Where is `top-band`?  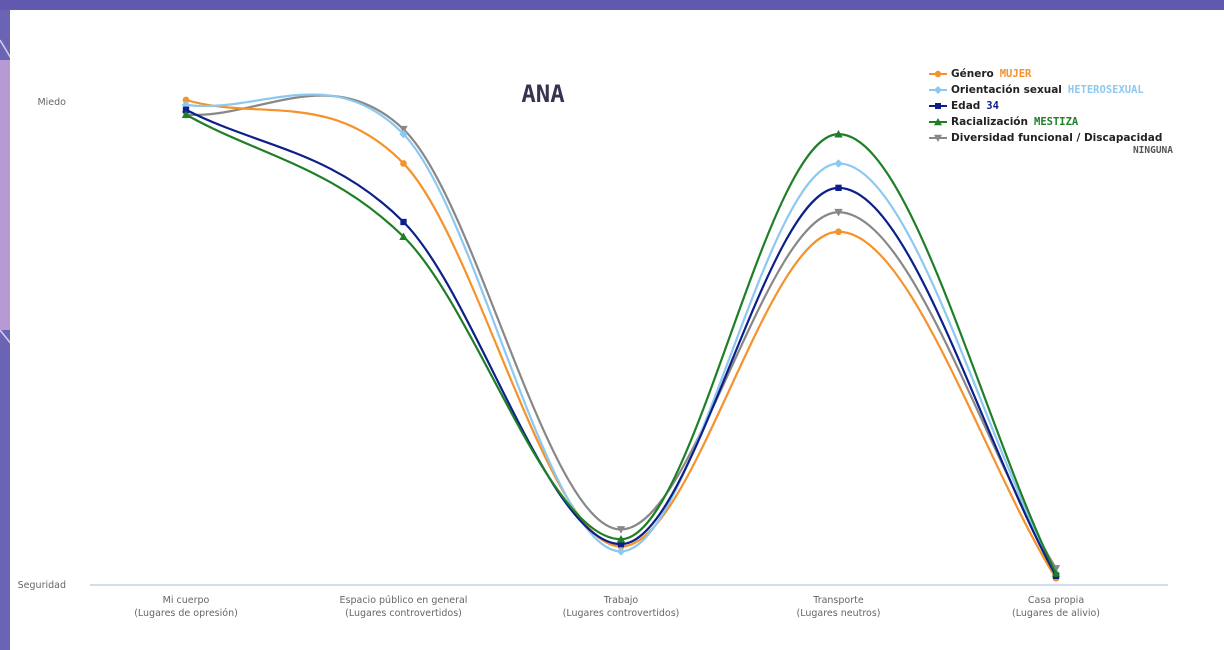 top-band is located at coordinates (612, 5).